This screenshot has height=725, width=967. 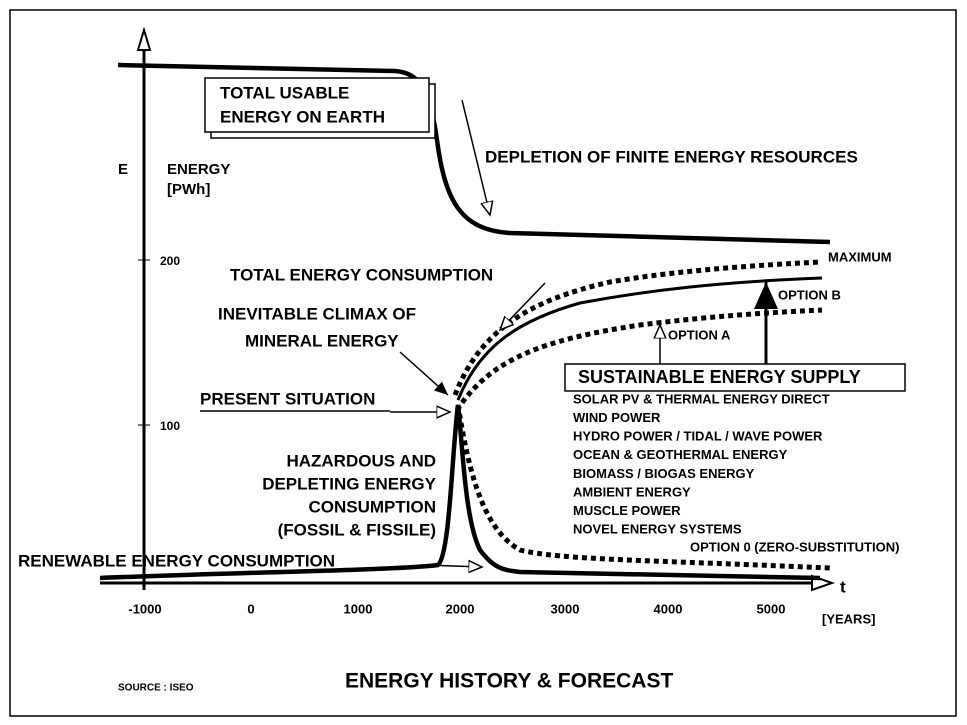 What do you see at coordinates (156, 688) in the screenshot?
I see `source: SOURCE : ISEO` at bounding box center [156, 688].